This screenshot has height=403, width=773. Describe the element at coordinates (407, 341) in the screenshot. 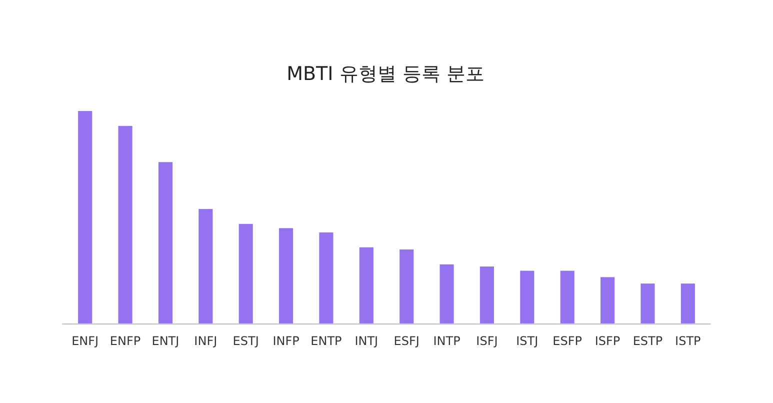

I see `x-tick-label: ESFJ` at that location.